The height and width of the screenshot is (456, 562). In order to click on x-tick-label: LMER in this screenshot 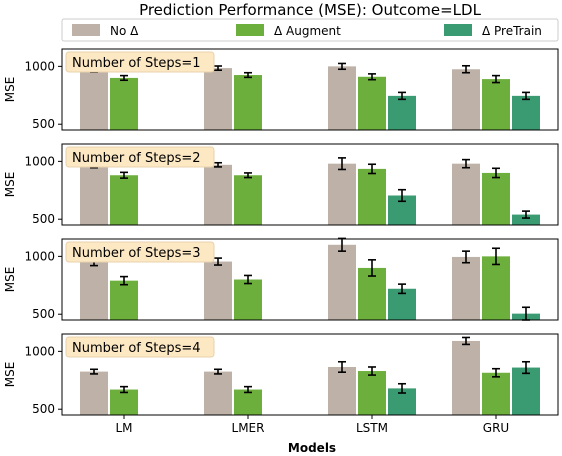, I will do `click(248, 428)`.